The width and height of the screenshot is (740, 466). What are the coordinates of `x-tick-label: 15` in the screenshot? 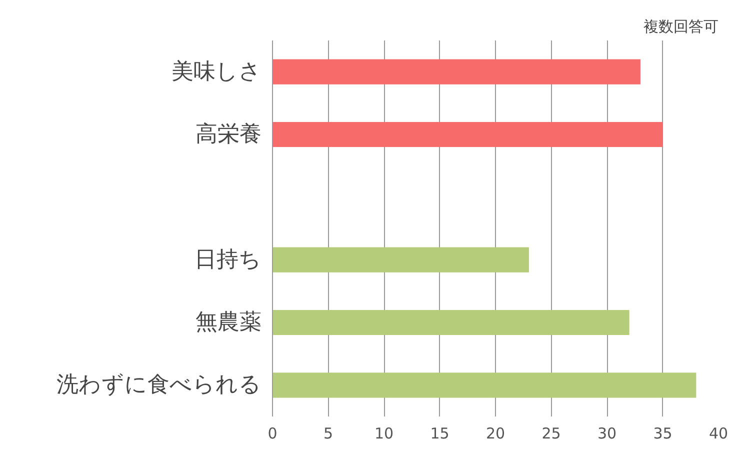 It's located at (440, 433).